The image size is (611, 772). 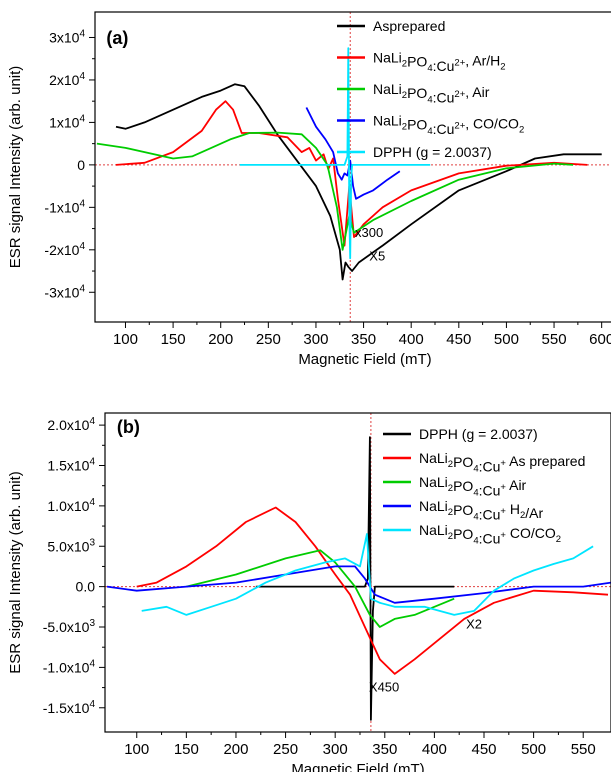 I want to click on legend-label-4: DPPH (g = 2.0037), so click(x=432, y=152).